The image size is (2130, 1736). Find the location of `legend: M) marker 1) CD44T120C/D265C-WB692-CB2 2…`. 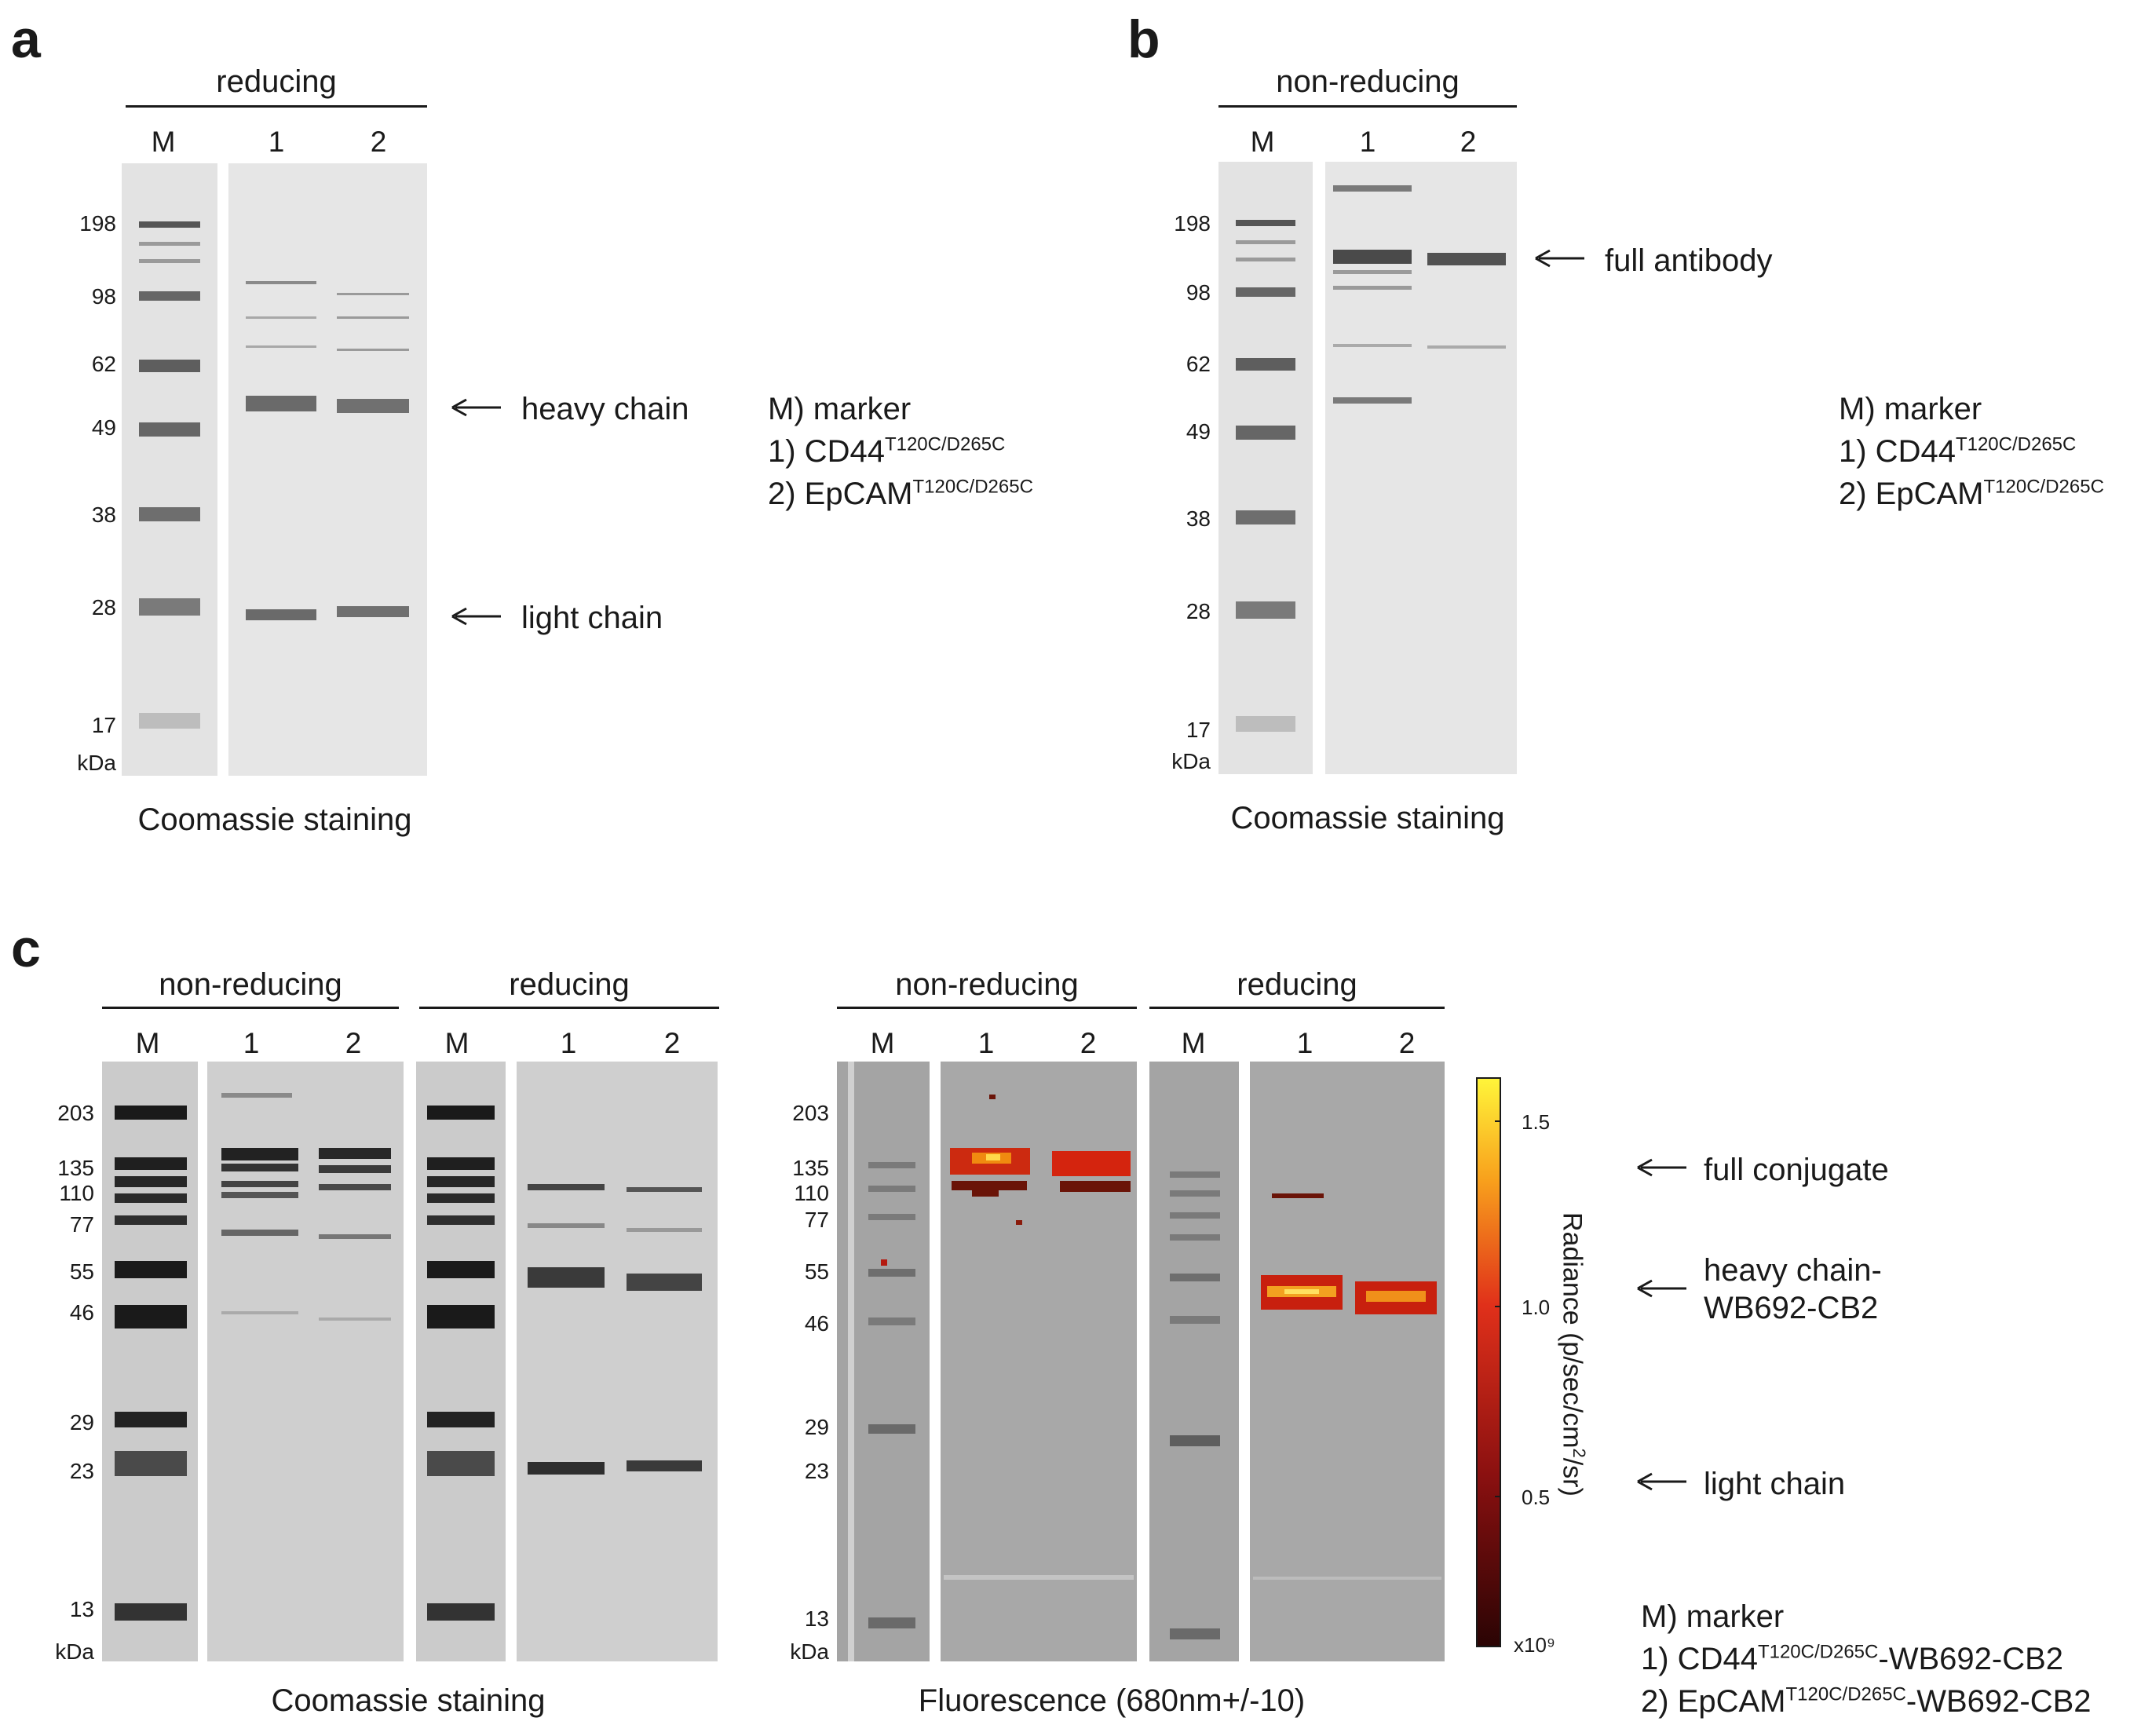

legend: M) marker 1) CD44T120C/D265C-WB692-CB2 2… is located at coordinates (1866, 1659).